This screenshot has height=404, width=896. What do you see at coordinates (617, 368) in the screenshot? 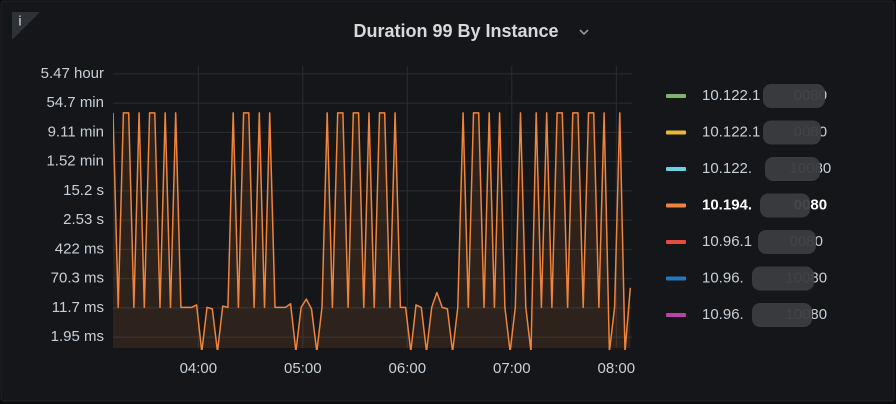
I see `x-tick-label: 08:00` at bounding box center [617, 368].